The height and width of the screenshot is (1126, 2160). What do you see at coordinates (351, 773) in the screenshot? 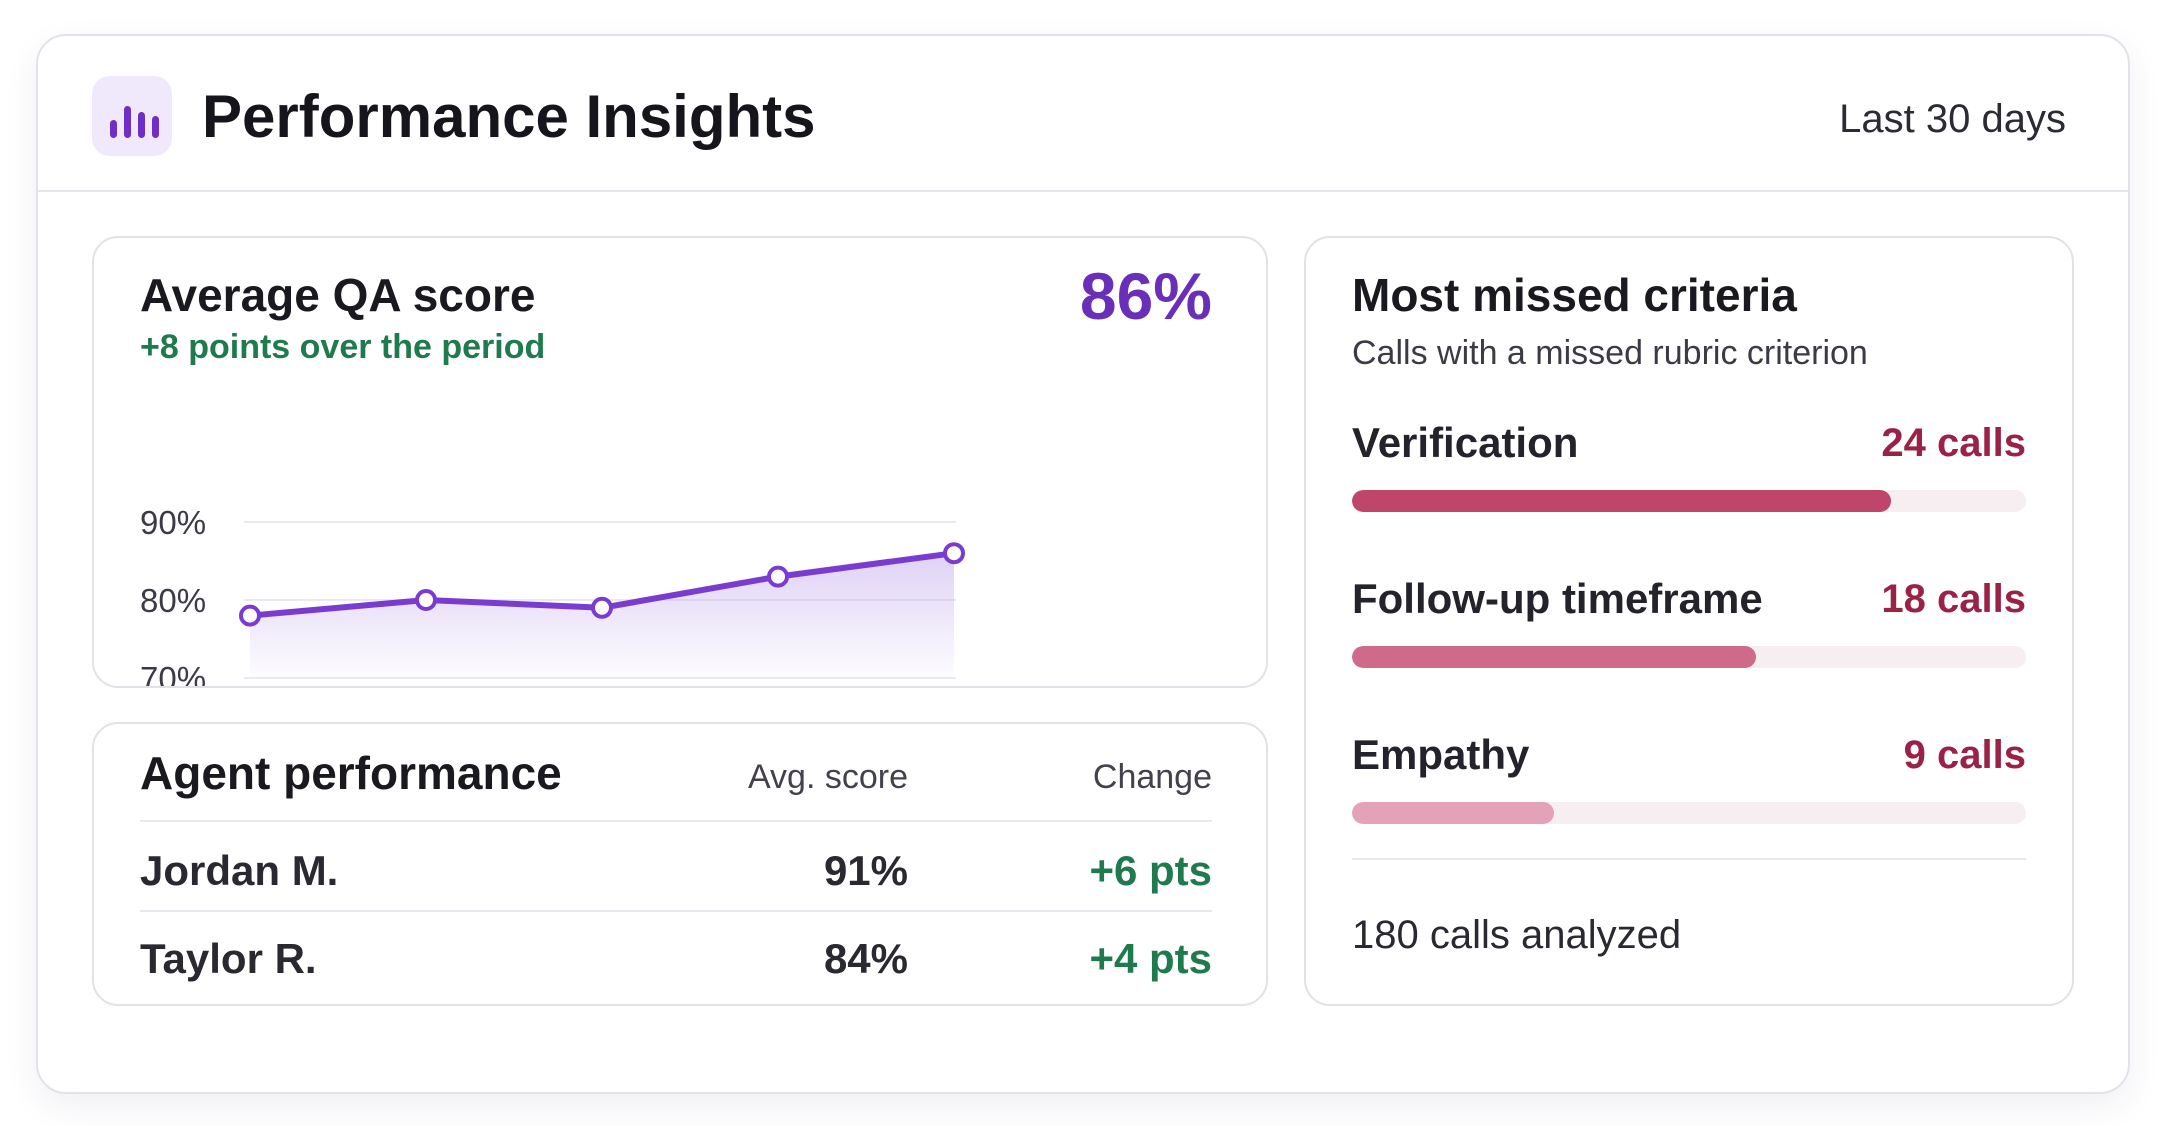
I see `agent-card-title: Agent performance` at bounding box center [351, 773].